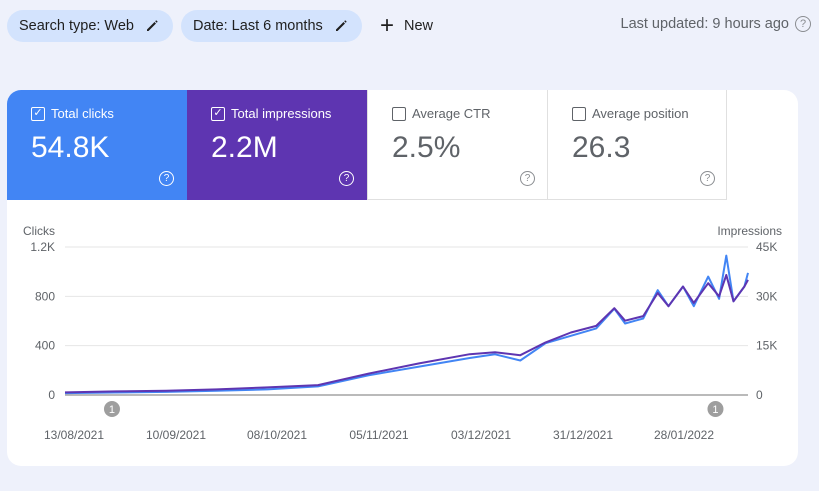 Image resolution: width=819 pixels, height=491 pixels. What do you see at coordinates (426, 147) in the screenshot?
I see `metric-value: 2.5%` at bounding box center [426, 147].